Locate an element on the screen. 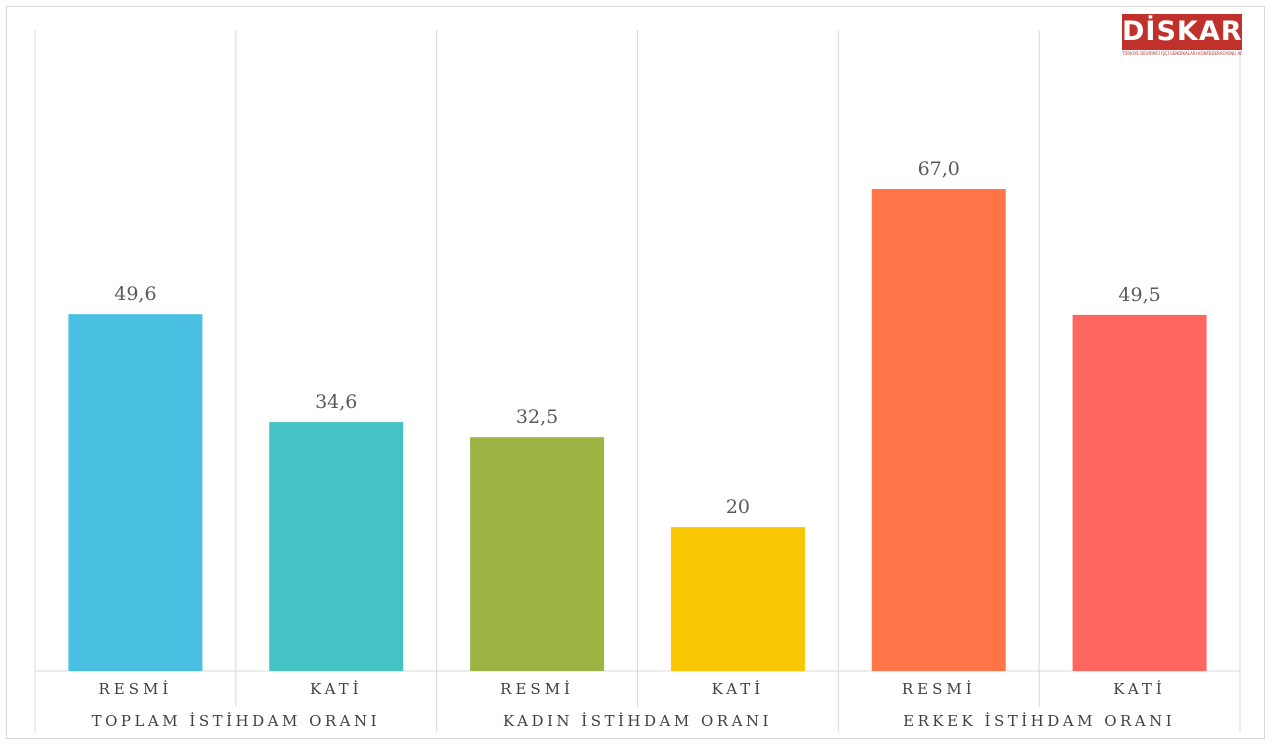 Image resolution: width=1273 pixels, height=747 pixels. data-label-5: 67,0 is located at coordinates (939, 169).